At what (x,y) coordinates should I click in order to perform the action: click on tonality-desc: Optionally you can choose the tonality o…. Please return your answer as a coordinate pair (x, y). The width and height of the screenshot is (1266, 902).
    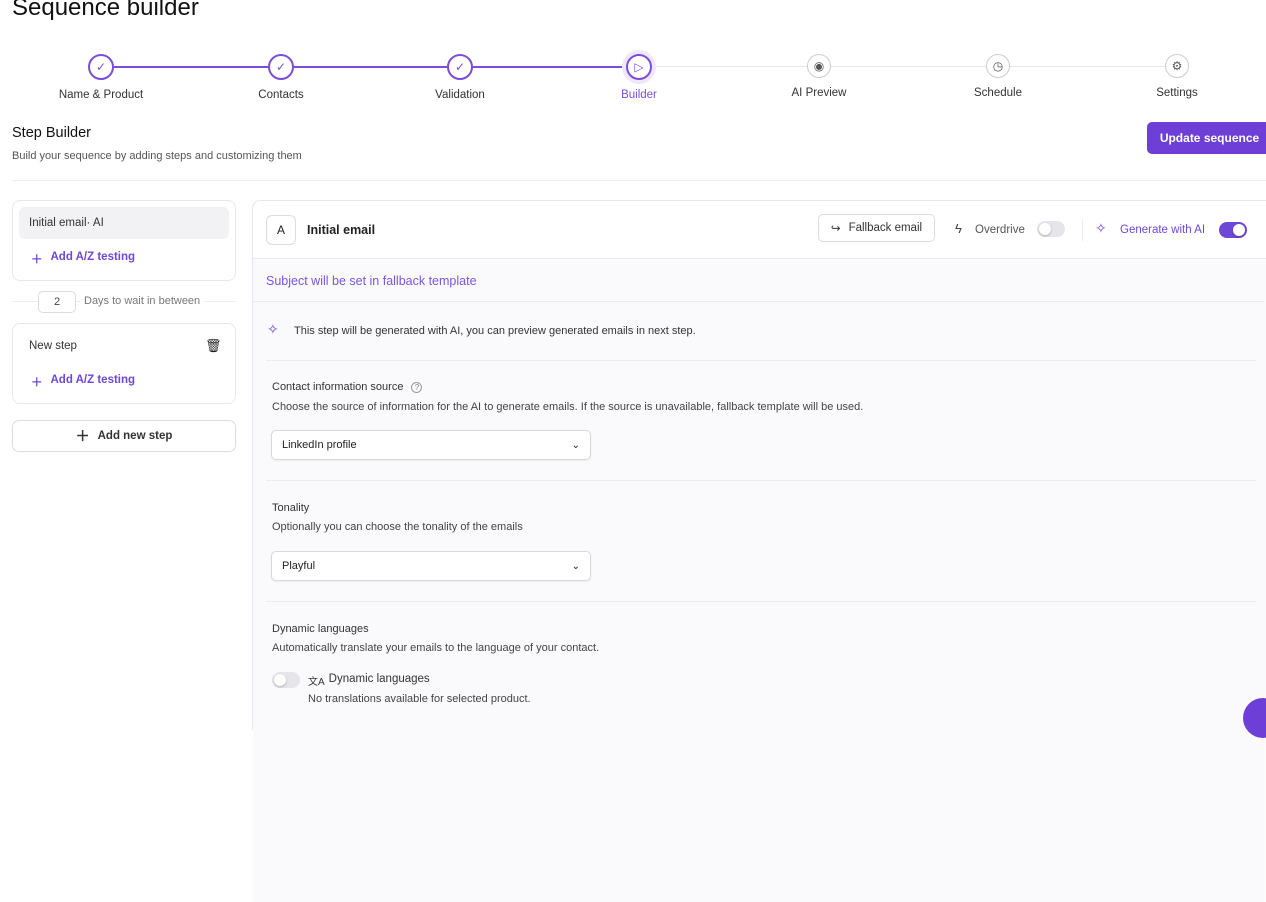
    Looking at the image, I should click on (397, 527).